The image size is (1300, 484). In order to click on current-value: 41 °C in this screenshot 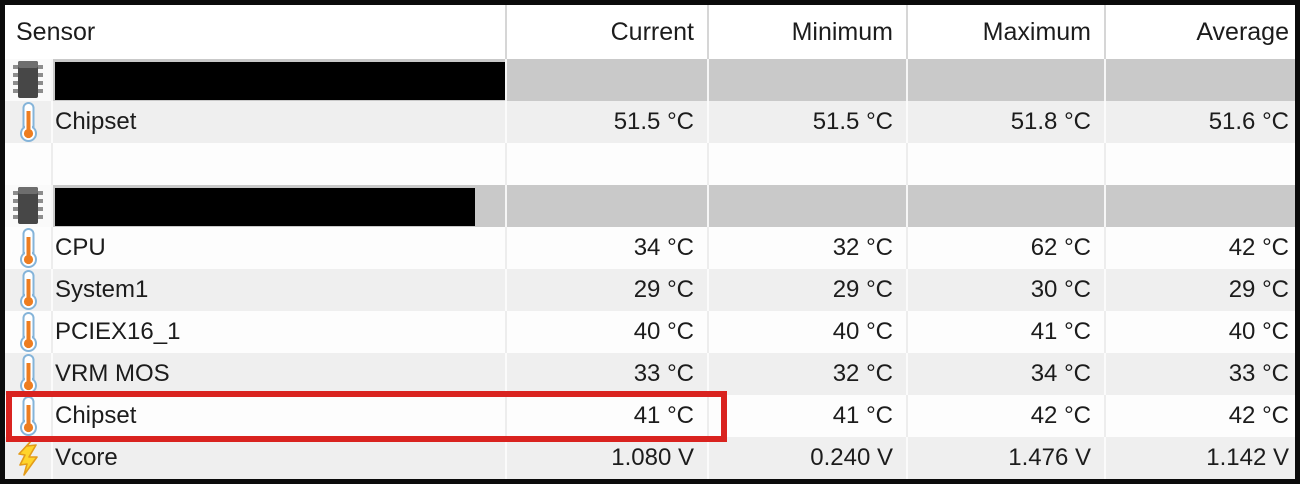, I will do `click(608, 416)`.